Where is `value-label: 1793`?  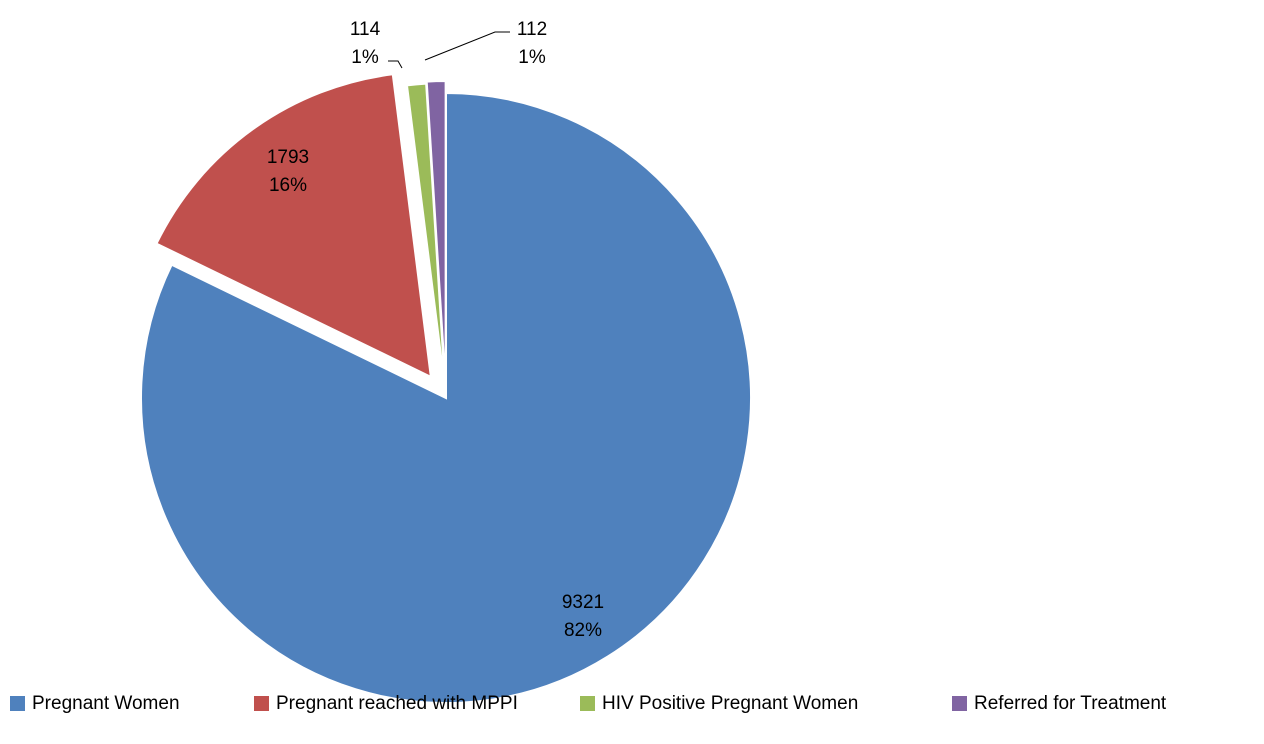 value-label: 1793 is located at coordinates (288, 157).